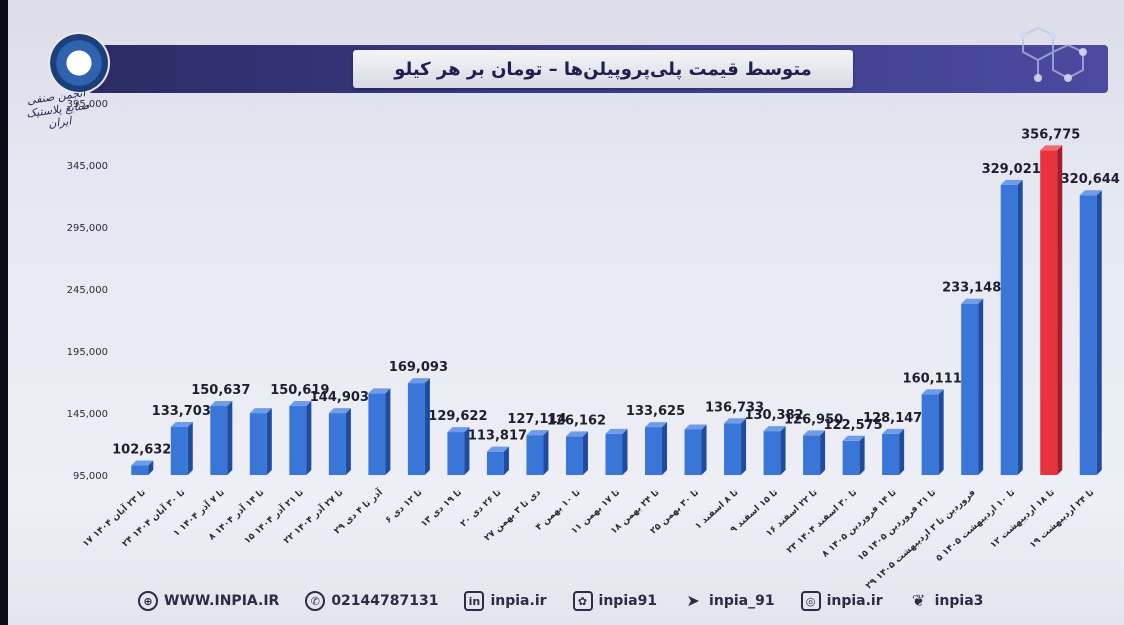  What do you see at coordinates (518, 601) in the screenshot?
I see `linkedin-text: inpia.ir` at bounding box center [518, 601].